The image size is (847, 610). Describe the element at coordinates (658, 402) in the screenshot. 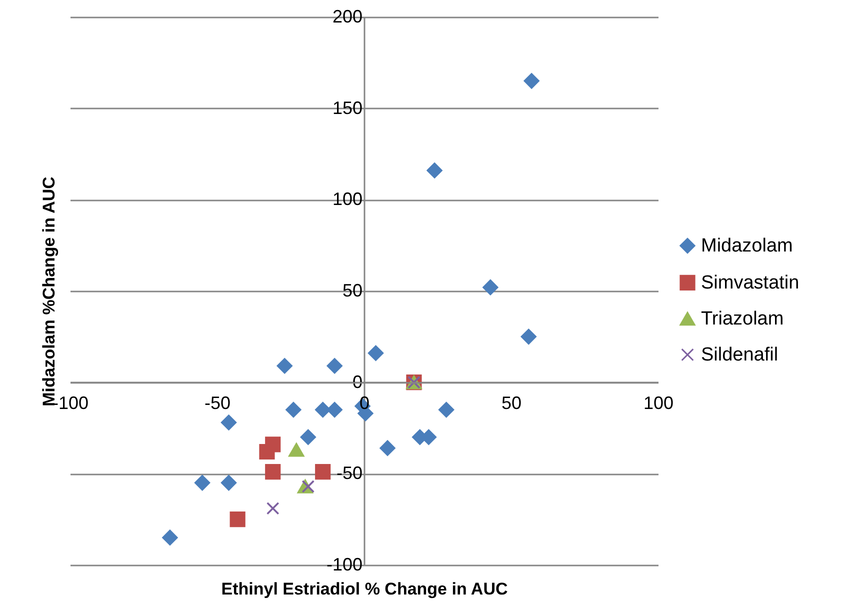

I see `x-tick-label: 100` at that location.